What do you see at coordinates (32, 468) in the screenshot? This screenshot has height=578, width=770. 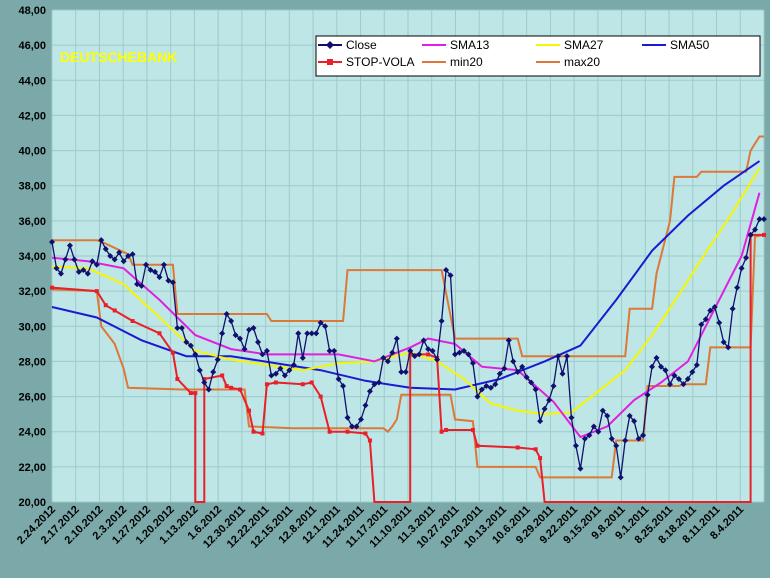 I see `y-tick-label: 22,00` at bounding box center [32, 468].